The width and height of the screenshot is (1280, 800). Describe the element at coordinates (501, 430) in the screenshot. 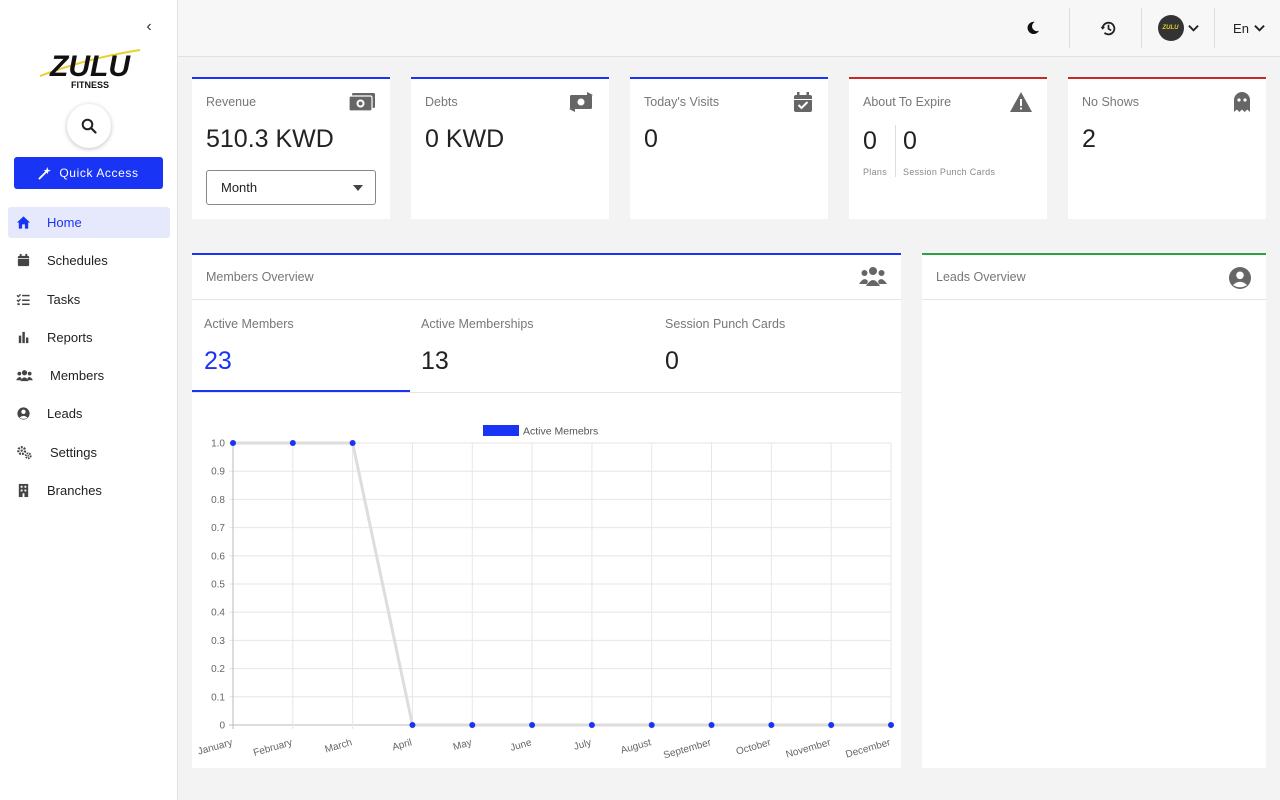

I see `legend-swatch` at that location.